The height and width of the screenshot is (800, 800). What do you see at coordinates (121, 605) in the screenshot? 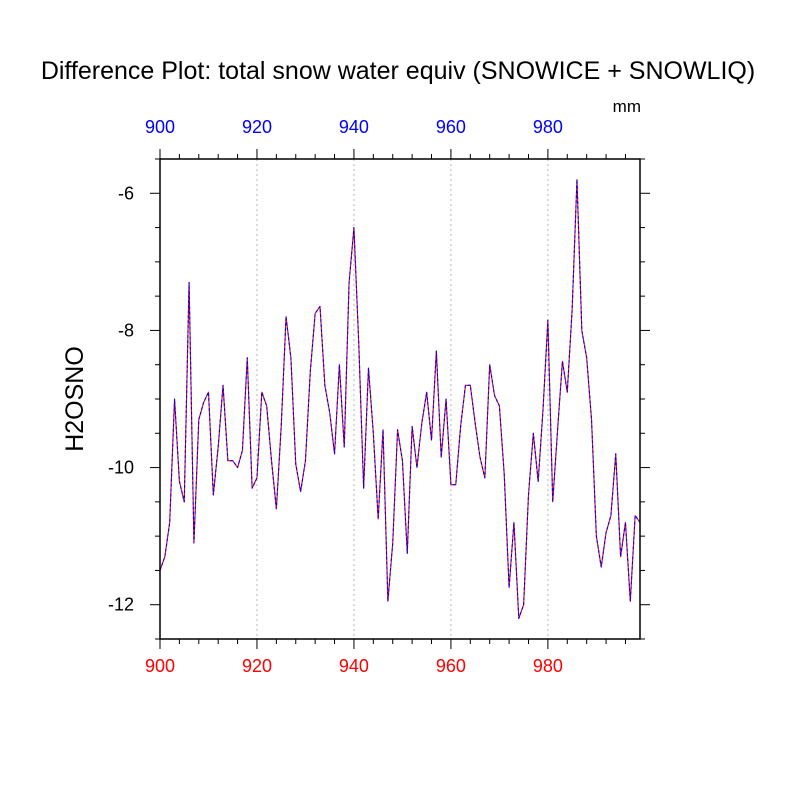
I see `y-tick-label: -12` at bounding box center [121, 605].